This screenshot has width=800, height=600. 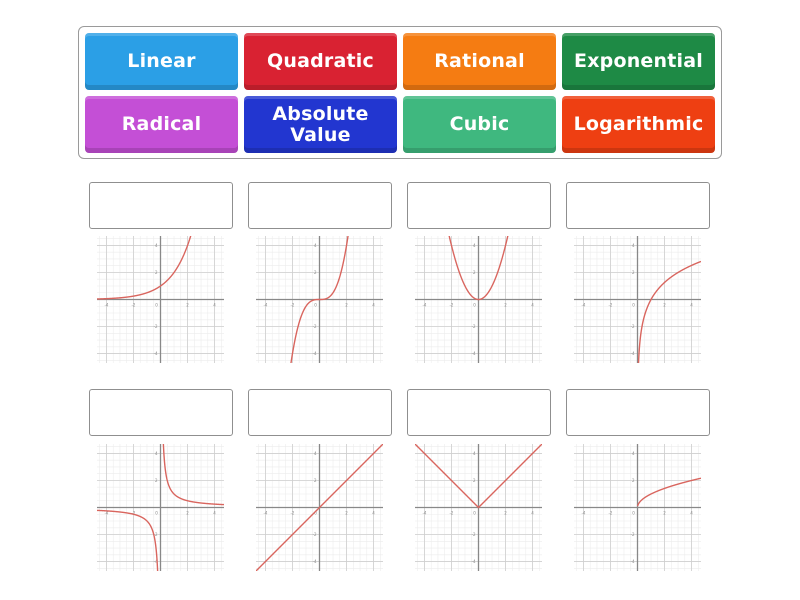 I want to click on tile-label: Quadratic, so click(x=320, y=61).